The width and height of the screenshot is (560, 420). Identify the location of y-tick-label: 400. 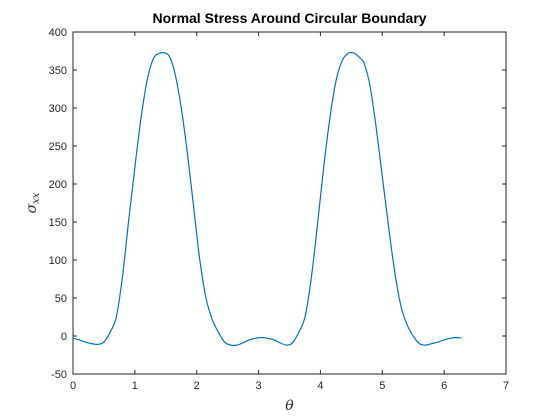
(58, 33).